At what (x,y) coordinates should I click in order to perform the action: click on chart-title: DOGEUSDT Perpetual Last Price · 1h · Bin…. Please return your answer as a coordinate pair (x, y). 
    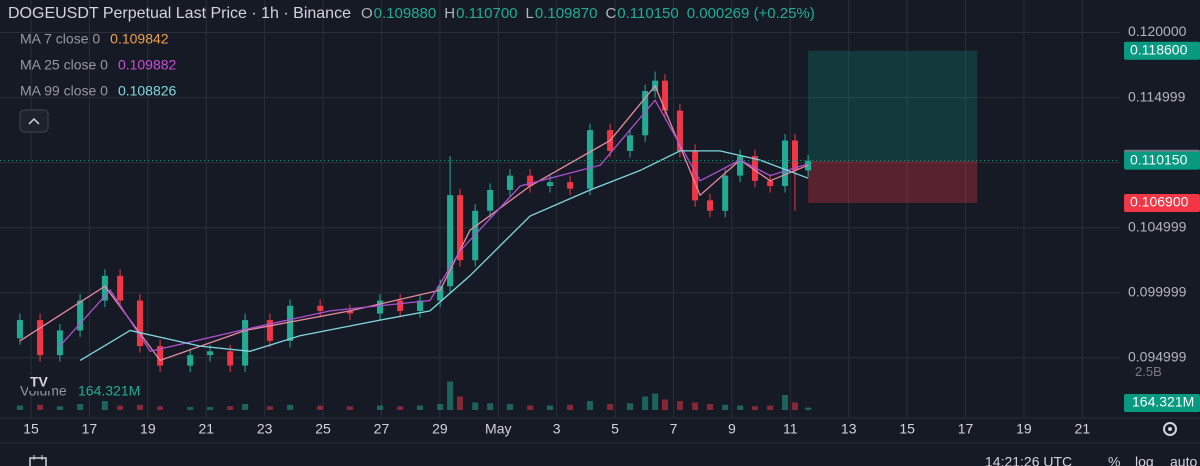
    Looking at the image, I should click on (179, 13).